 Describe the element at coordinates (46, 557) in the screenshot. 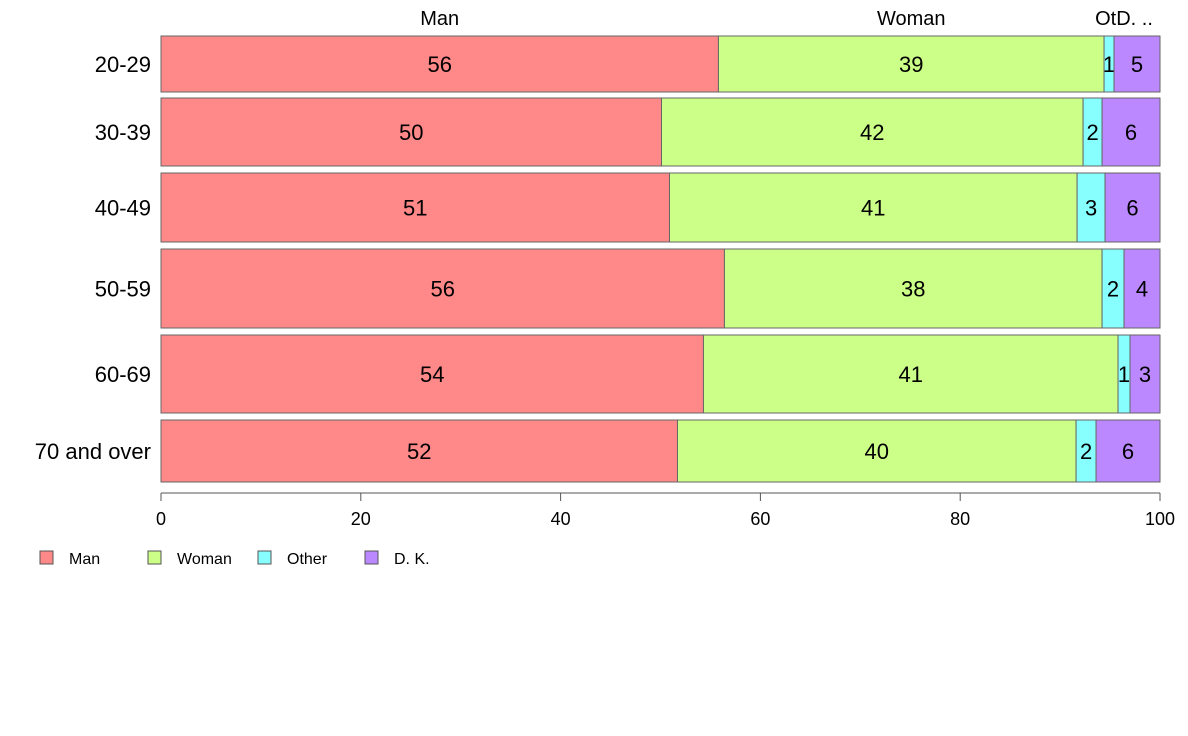

I see `legend-swatch-man` at that location.